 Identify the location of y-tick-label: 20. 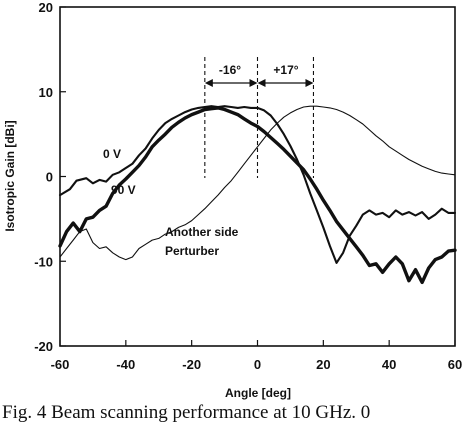
(46, 7).